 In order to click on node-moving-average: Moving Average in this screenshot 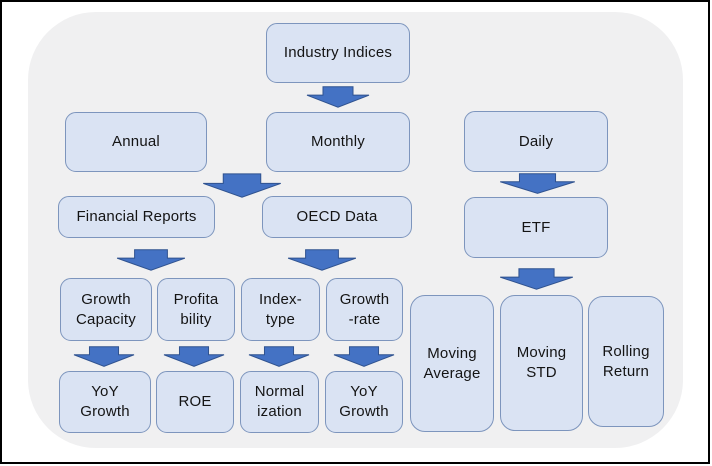, I will do `click(452, 363)`.